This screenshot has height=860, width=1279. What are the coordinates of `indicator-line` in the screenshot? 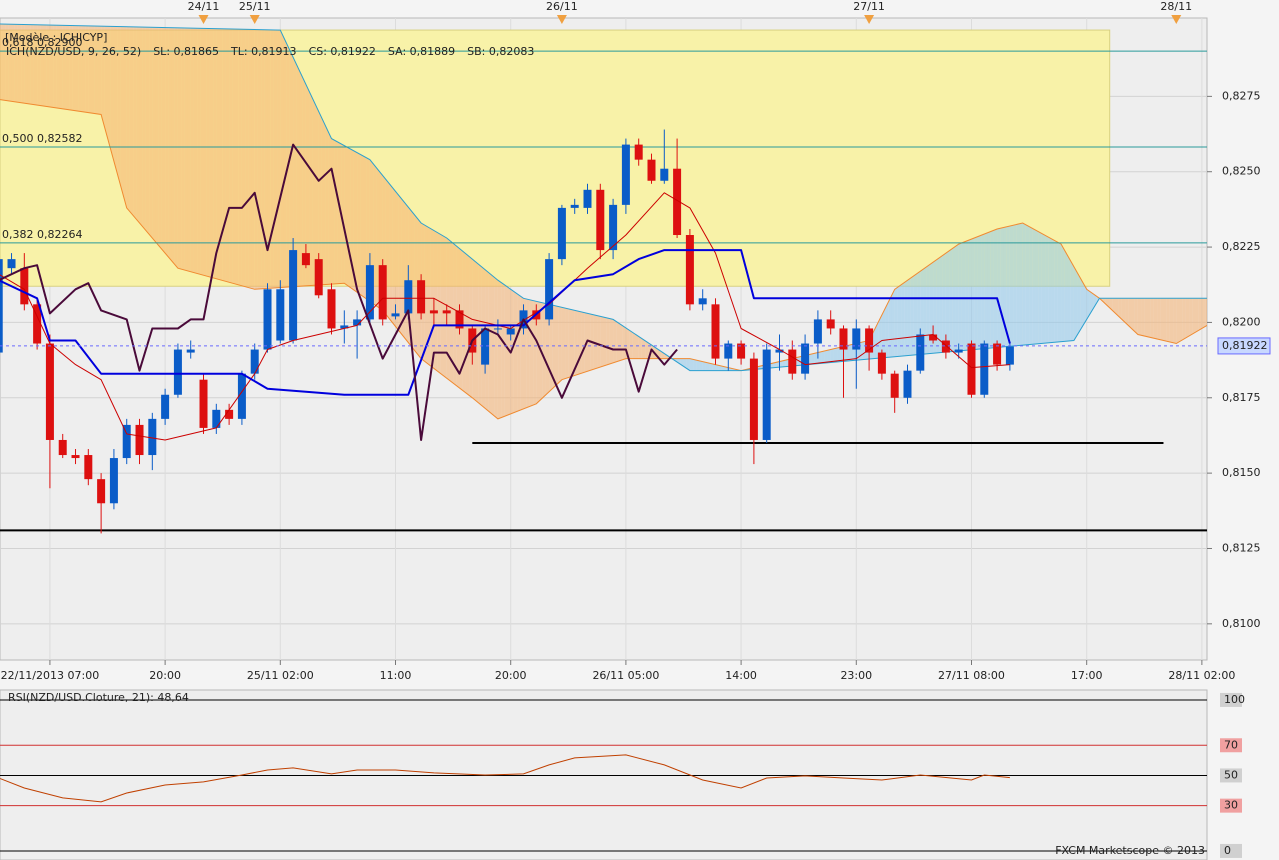 It's located at (505, 322).